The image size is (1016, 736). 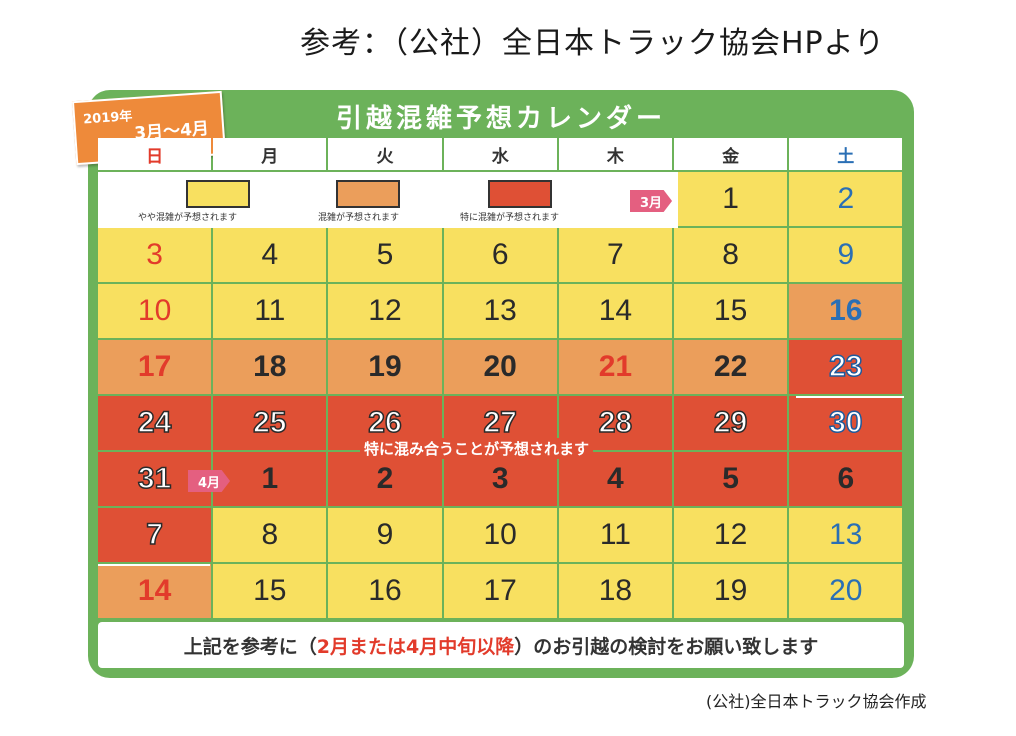 What do you see at coordinates (359, 218) in the screenshot?
I see `legend-label-medium: 混雑が予想されます` at bounding box center [359, 218].